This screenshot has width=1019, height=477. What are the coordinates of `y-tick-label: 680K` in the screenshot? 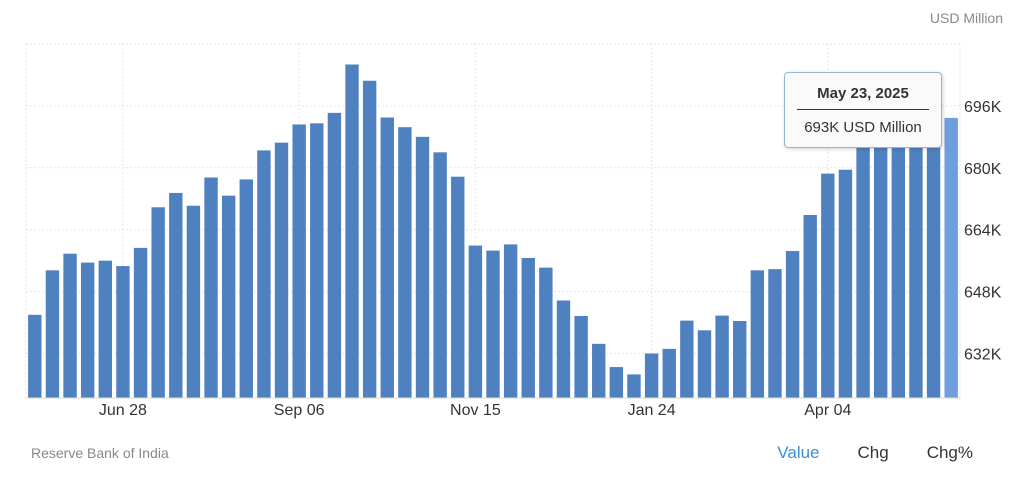 It's located at (983, 169).